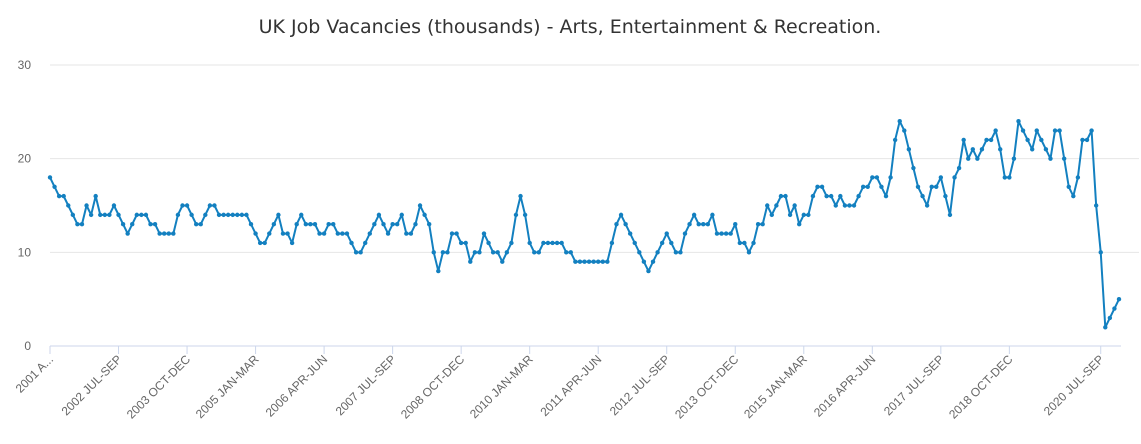 This screenshot has width=1141, height=444. I want to click on x-tick-label: 2011 APR-JUN, so click(571, 385).